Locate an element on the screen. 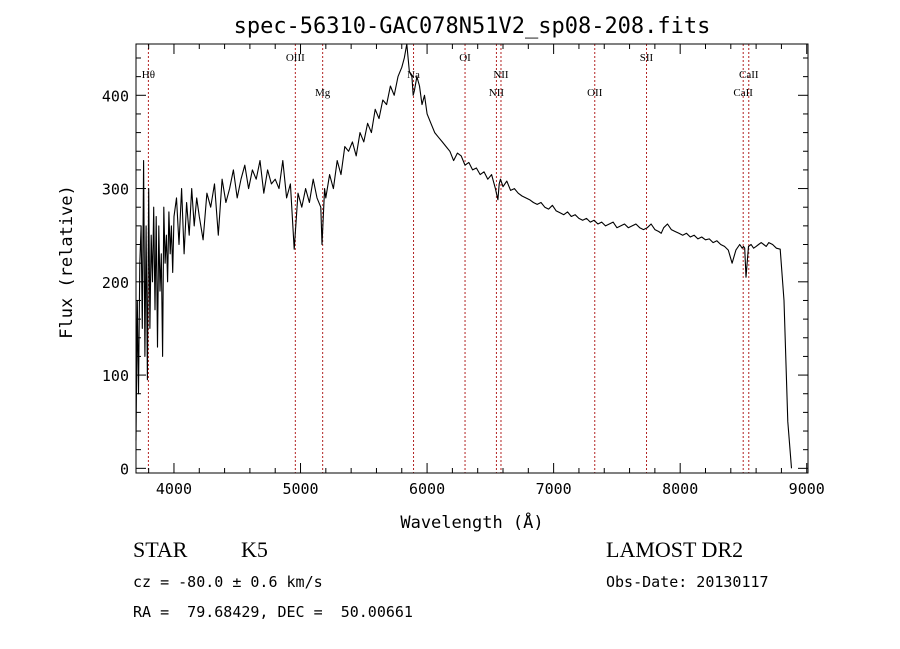 Image resolution: width=900 pixels, height=649 pixels. y-tick-label: 100 is located at coordinates (115, 376).